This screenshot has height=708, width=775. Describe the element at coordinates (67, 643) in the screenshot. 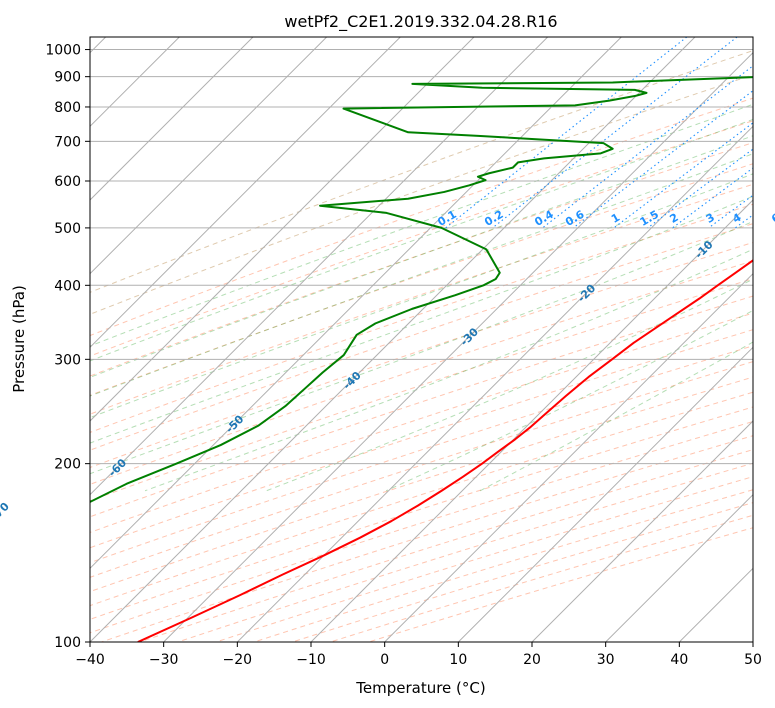

I see `y-tick-label: 100` at that location.